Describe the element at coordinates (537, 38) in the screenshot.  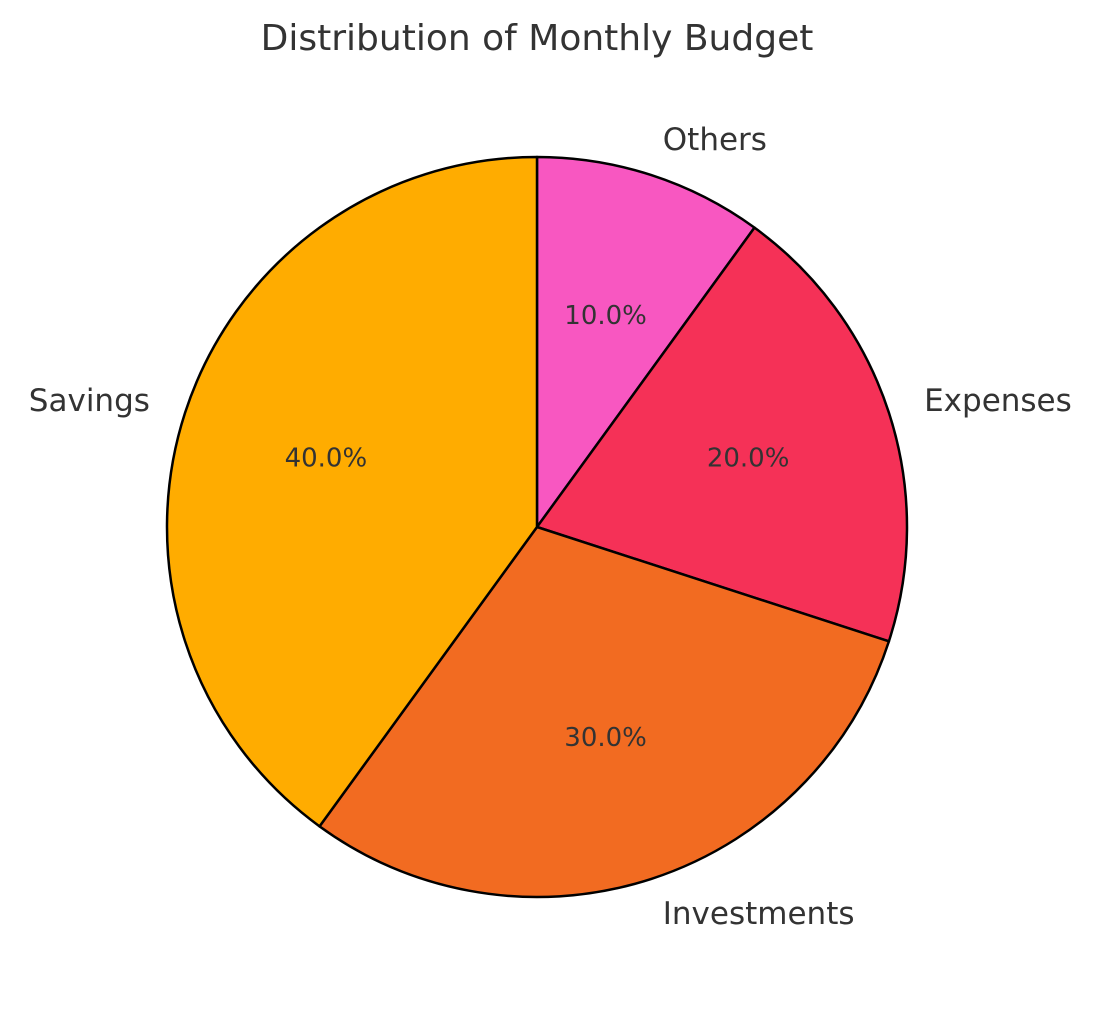
I see `chart-title: Distribution of Monthly Budget` at that location.